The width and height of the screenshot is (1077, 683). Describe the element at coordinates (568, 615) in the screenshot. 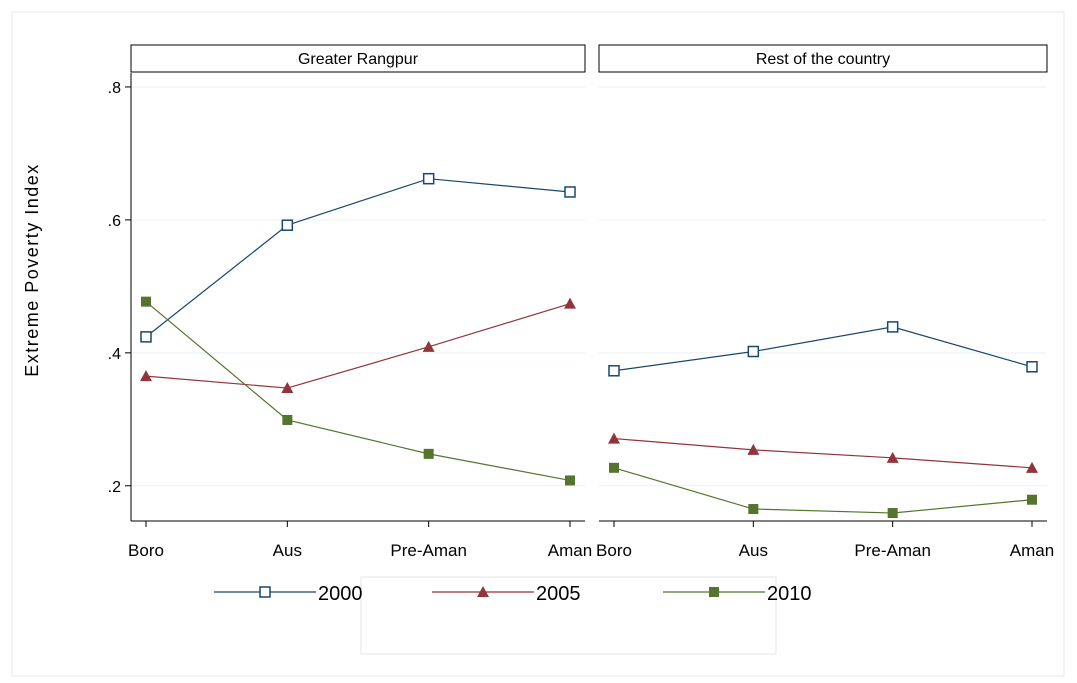

I see `legend-box` at that location.